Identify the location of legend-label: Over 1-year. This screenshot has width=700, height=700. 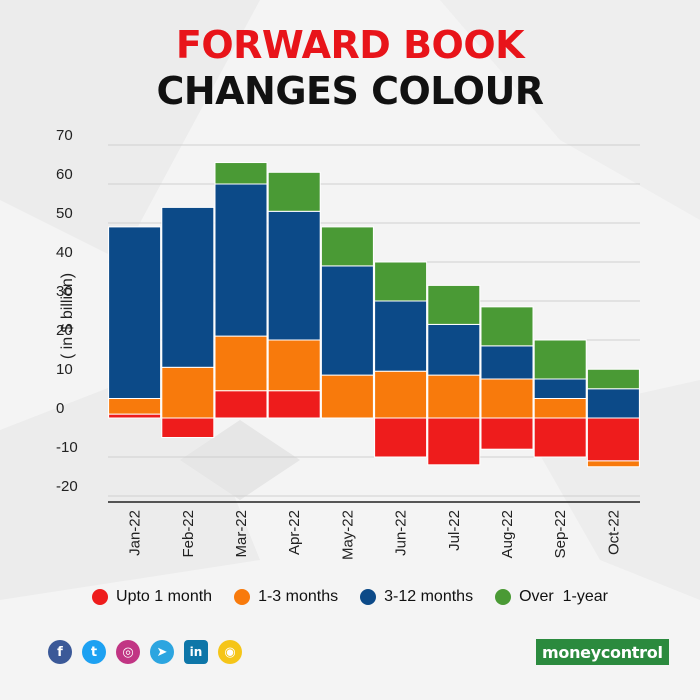
(563, 596).